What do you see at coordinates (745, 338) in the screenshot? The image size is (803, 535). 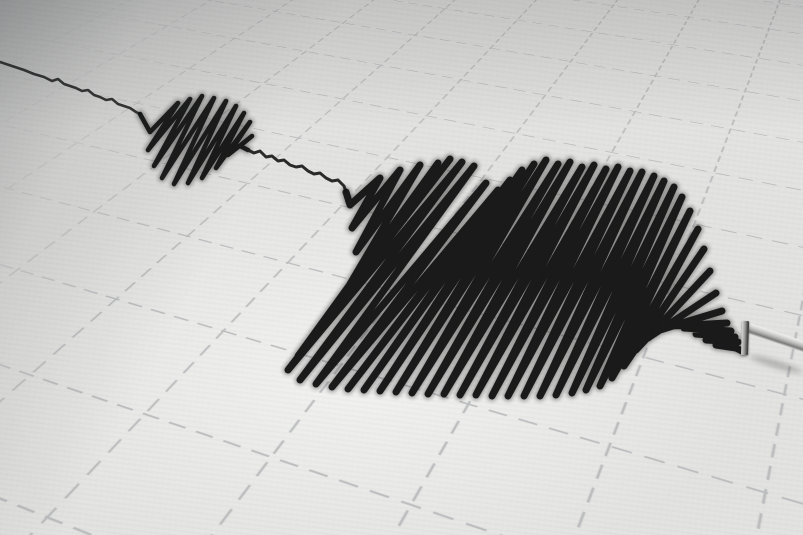 I see `pen-tip` at bounding box center [745, 338].